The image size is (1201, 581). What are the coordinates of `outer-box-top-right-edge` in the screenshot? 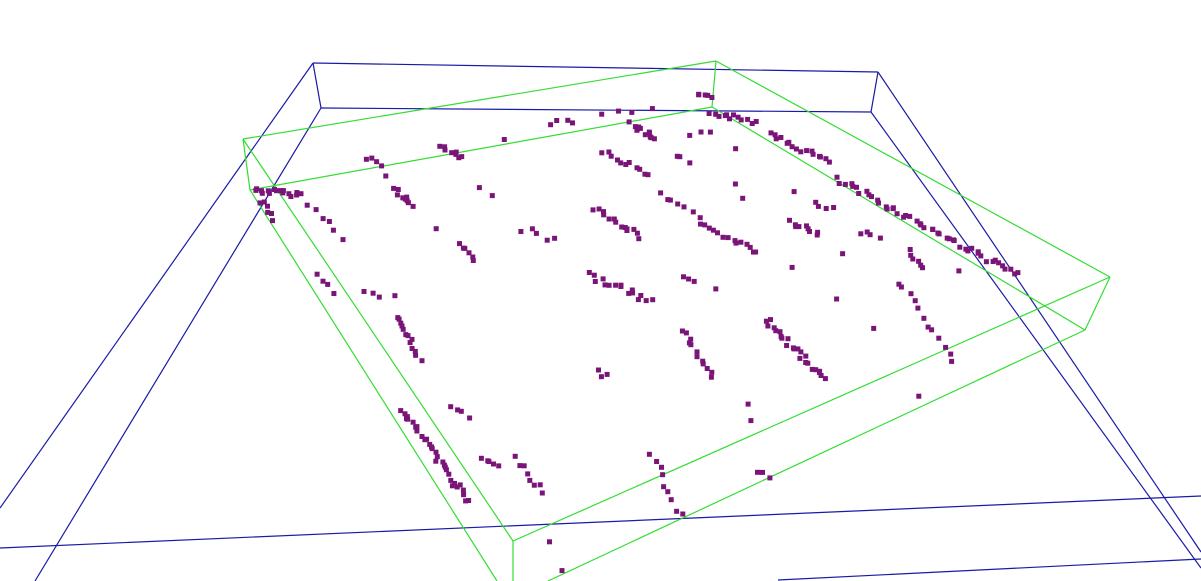 It's located at (874, 92).